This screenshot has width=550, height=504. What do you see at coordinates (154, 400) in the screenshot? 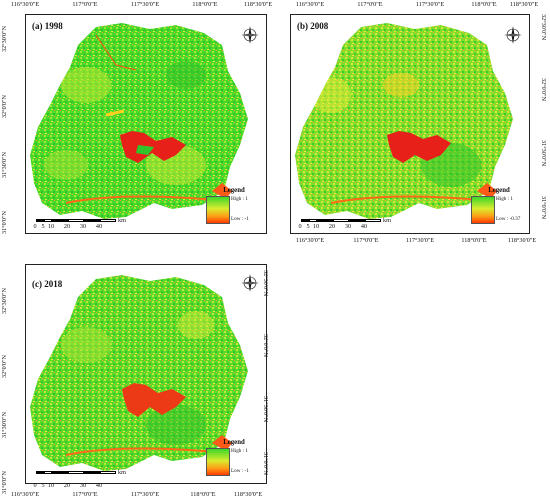
I see `chaohu-lake-c` at bounding box center [154, 400].